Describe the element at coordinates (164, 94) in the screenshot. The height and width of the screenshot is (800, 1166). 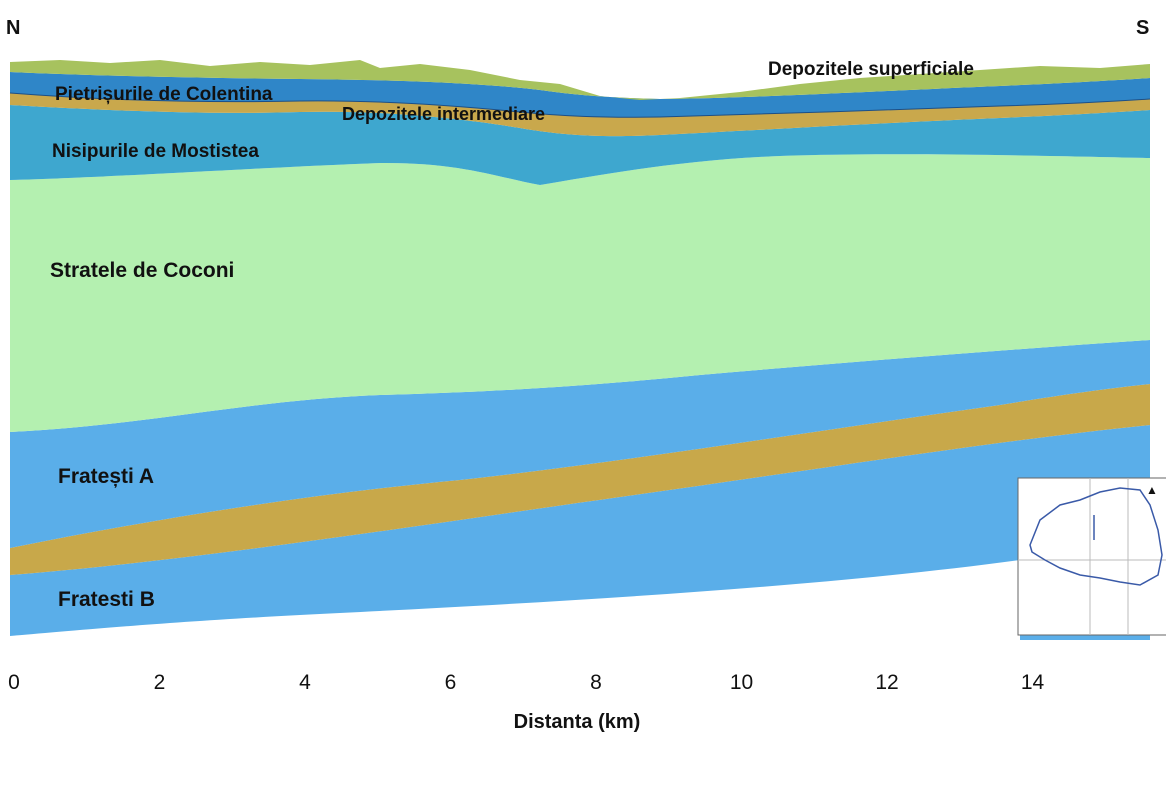
I see `label-pietrisurile-colentina: Pietrișurile de Colentina` at that location.